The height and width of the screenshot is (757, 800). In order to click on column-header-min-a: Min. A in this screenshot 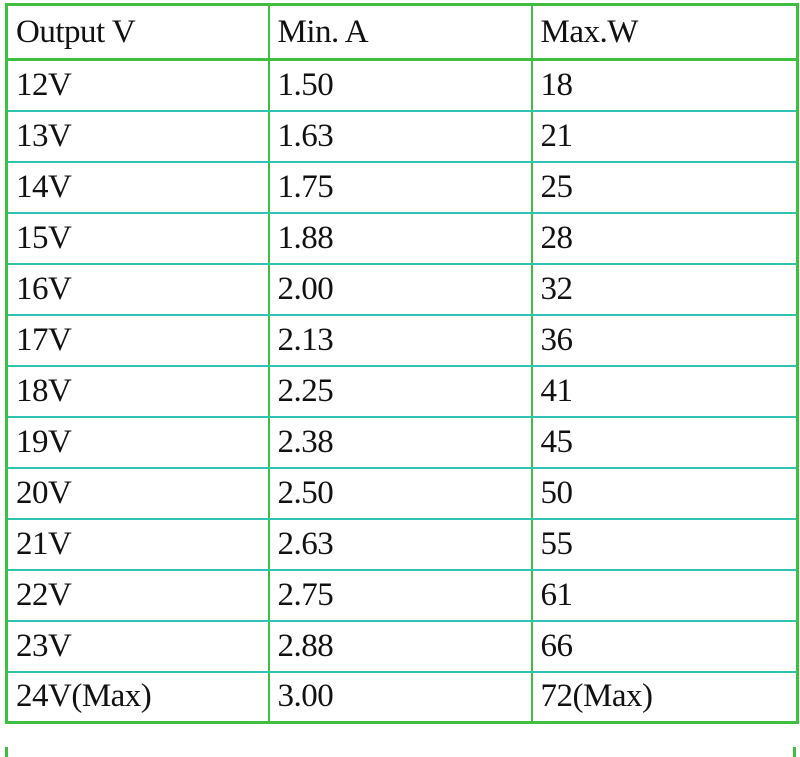, I will do `click(400, 32)`.